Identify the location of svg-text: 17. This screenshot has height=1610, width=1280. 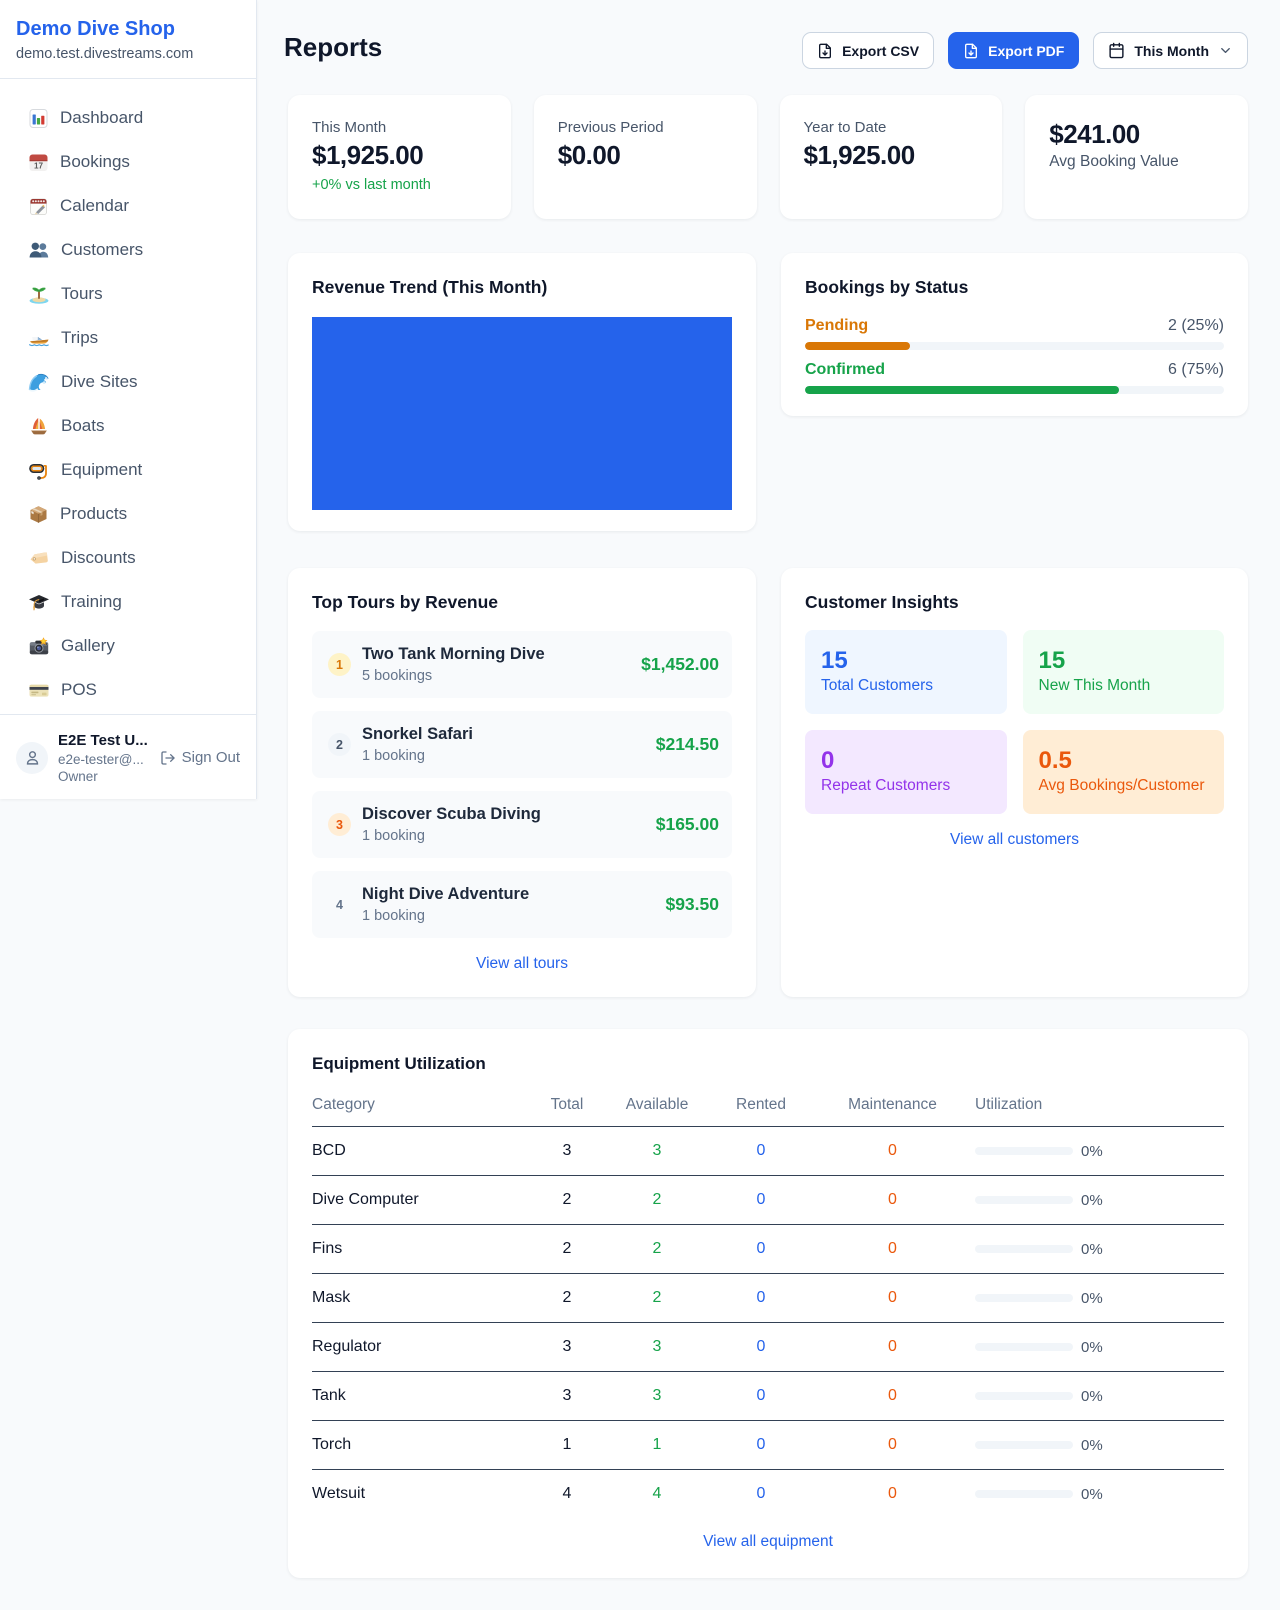
(39, 165).